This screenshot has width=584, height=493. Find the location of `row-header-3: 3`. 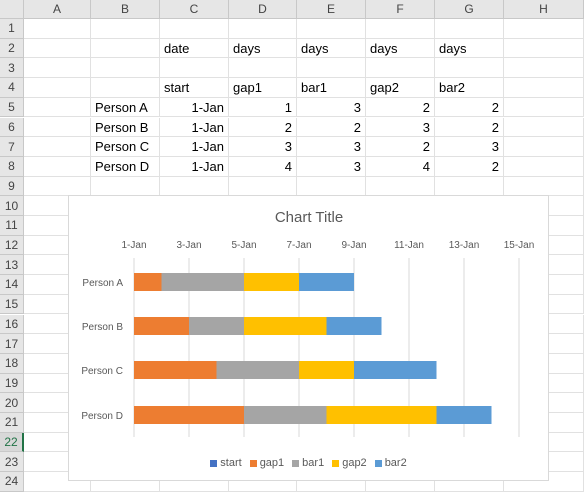

row-header-3: 3 is located at coordinates (12, 68).